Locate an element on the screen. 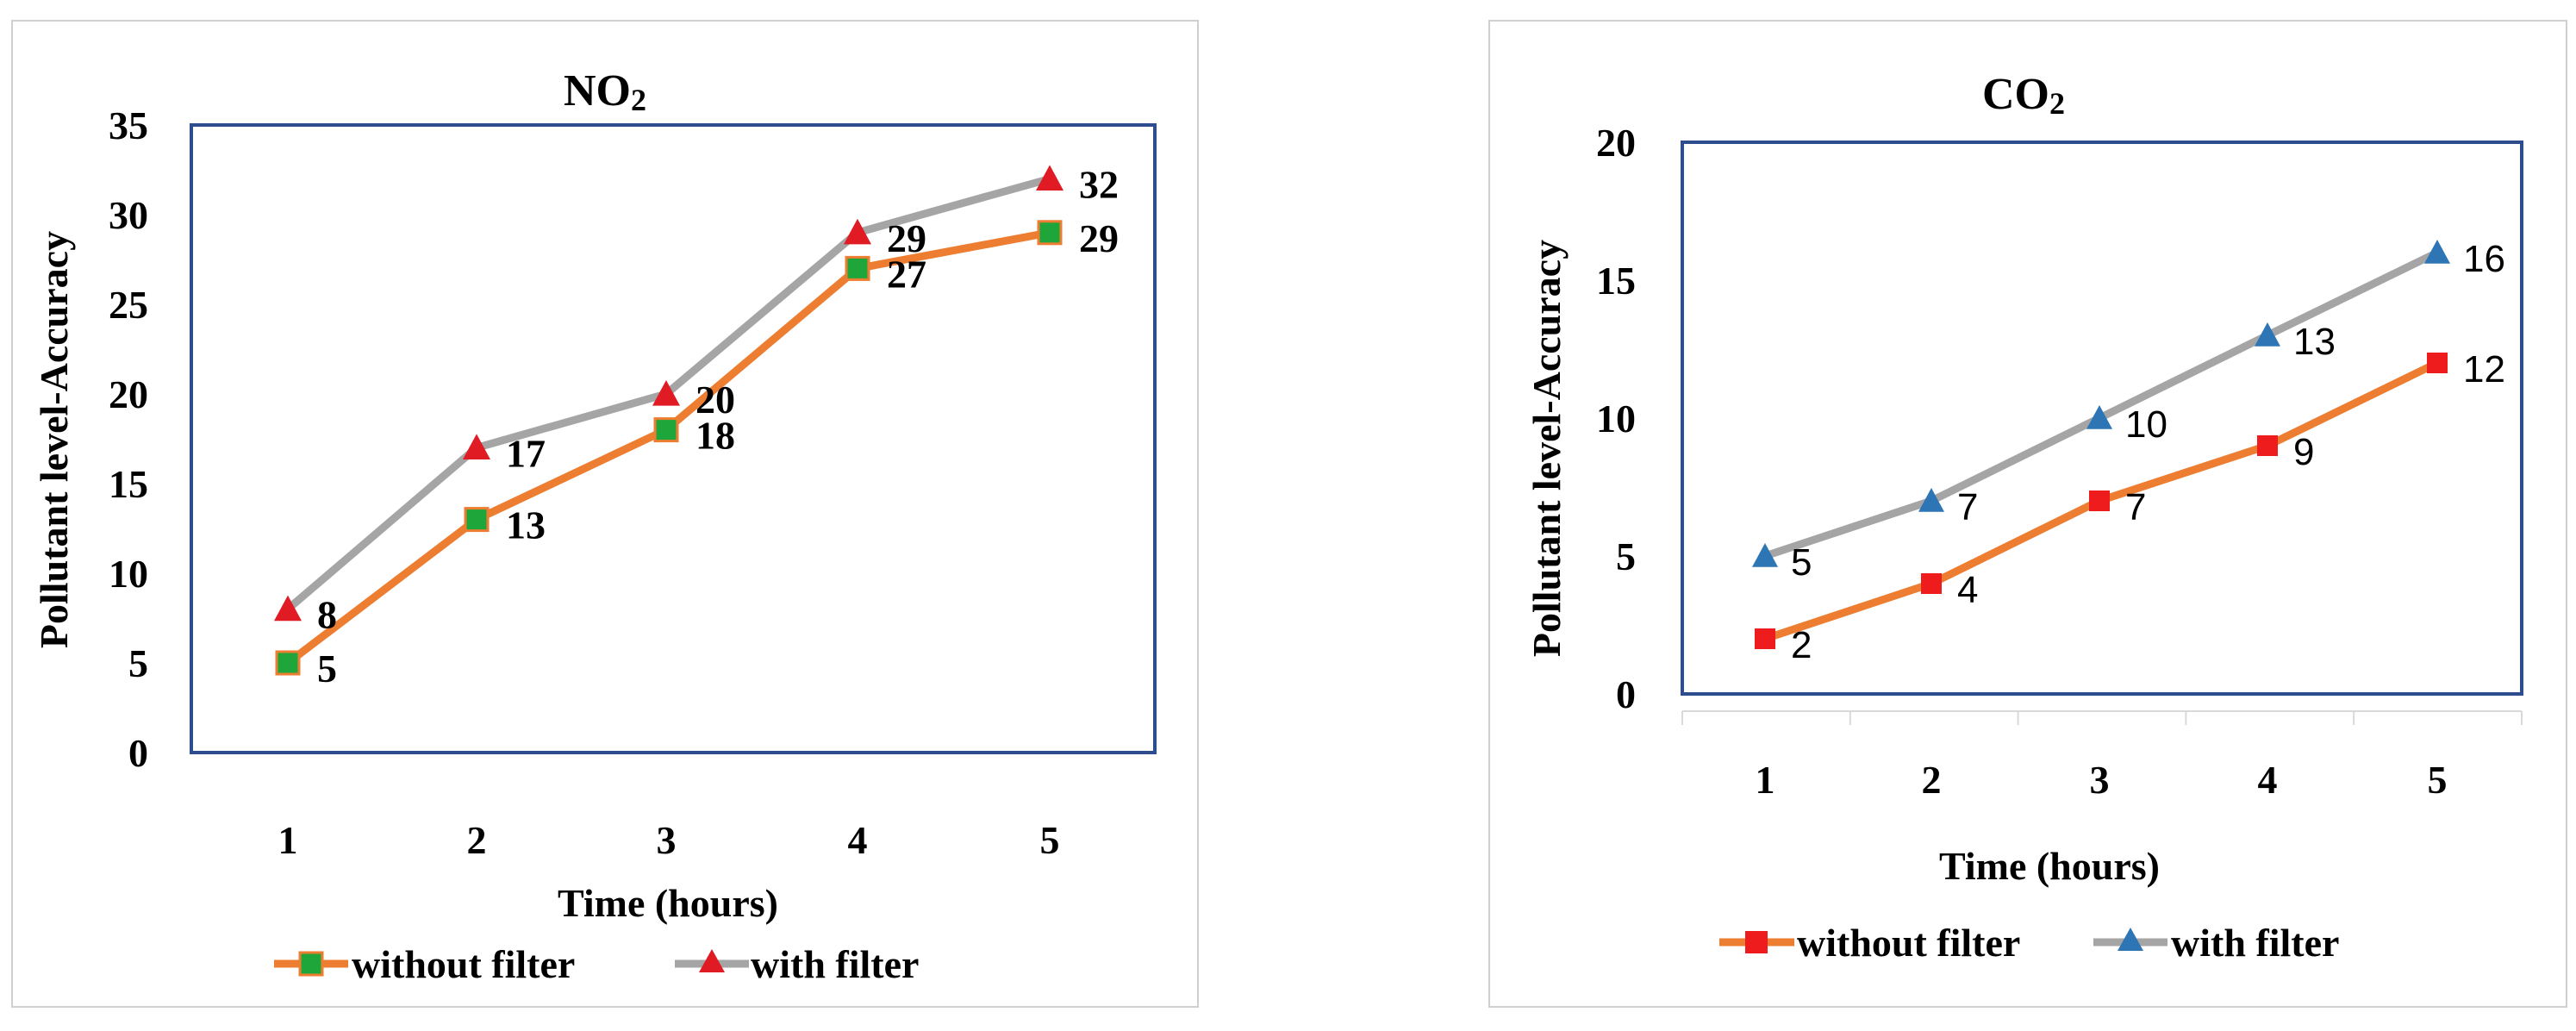  no2-x-tick-label: 3 is located at coordinates (667, 840).